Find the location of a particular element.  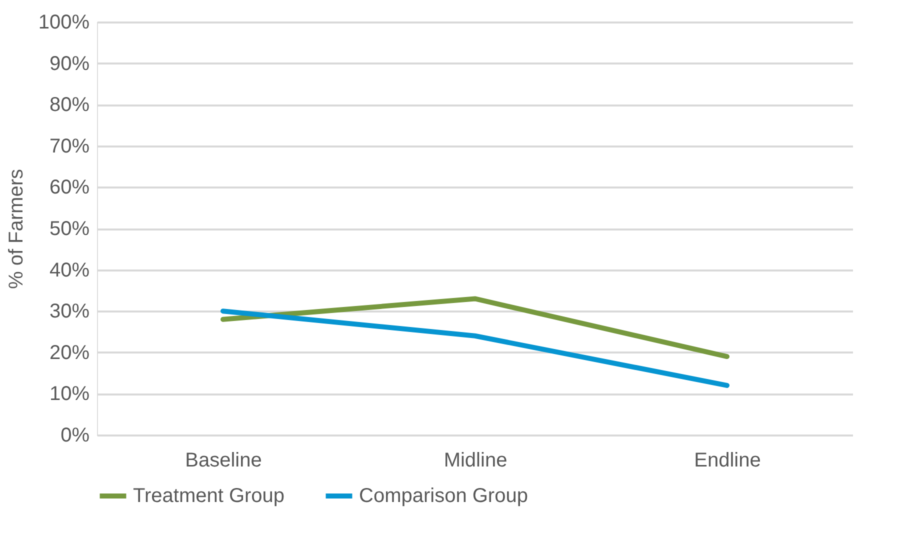

legend-label: Comparison Group is located at coordinates (443, 496).